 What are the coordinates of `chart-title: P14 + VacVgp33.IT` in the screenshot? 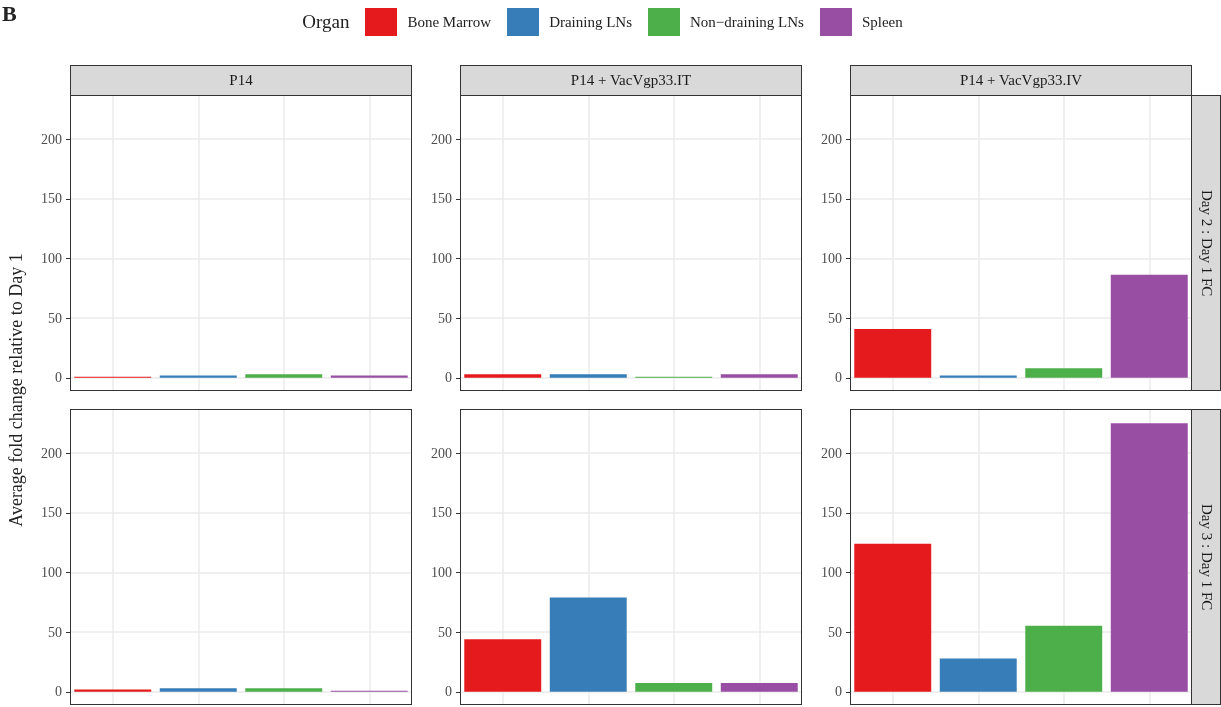 It's located at (631, 80).